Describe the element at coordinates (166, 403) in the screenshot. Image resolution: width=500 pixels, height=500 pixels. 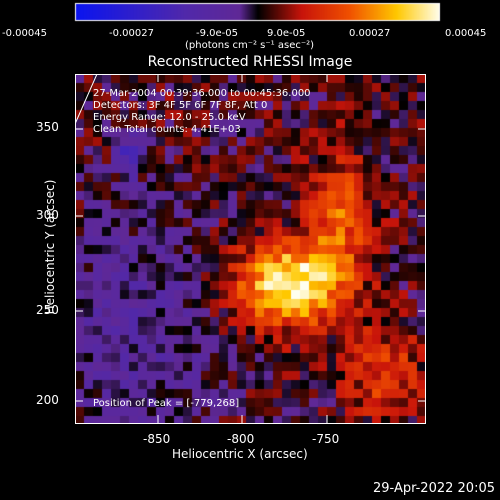
I see `peak-position: Position of Peak = [-779,268]` at that location.